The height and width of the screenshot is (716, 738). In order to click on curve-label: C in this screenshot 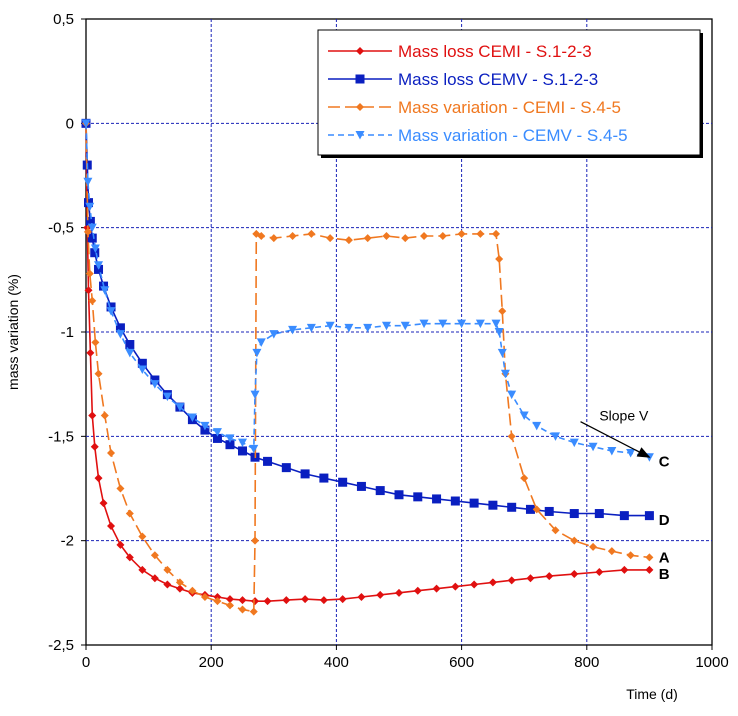, I will do `click(664, 461)`.